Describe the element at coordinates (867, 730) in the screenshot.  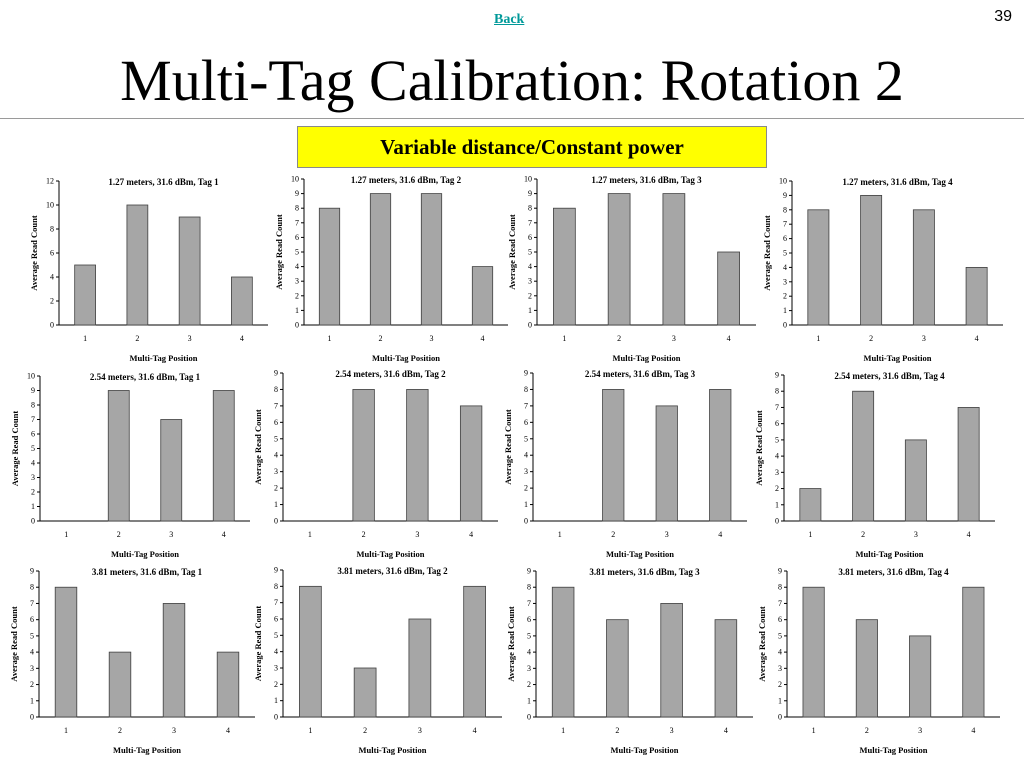
I see `chart-12-x-tick-label: 2` at that location.